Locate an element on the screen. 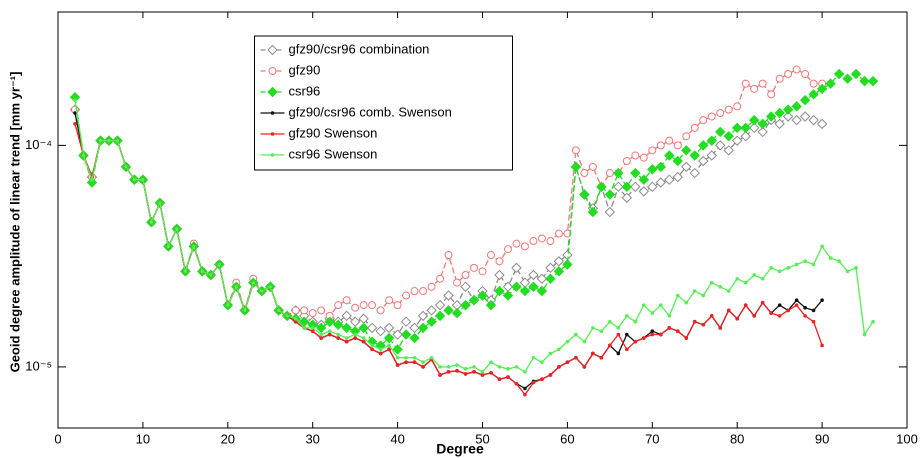 The height and width of the screenshot is (458, 920). x-tick-label: 0 is located at coordinates (57, 438).